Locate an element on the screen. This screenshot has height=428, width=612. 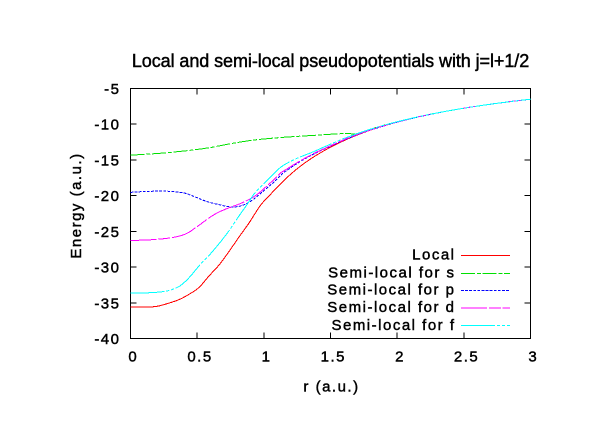
svg-text: -40 is located at coordinates (107, 339).